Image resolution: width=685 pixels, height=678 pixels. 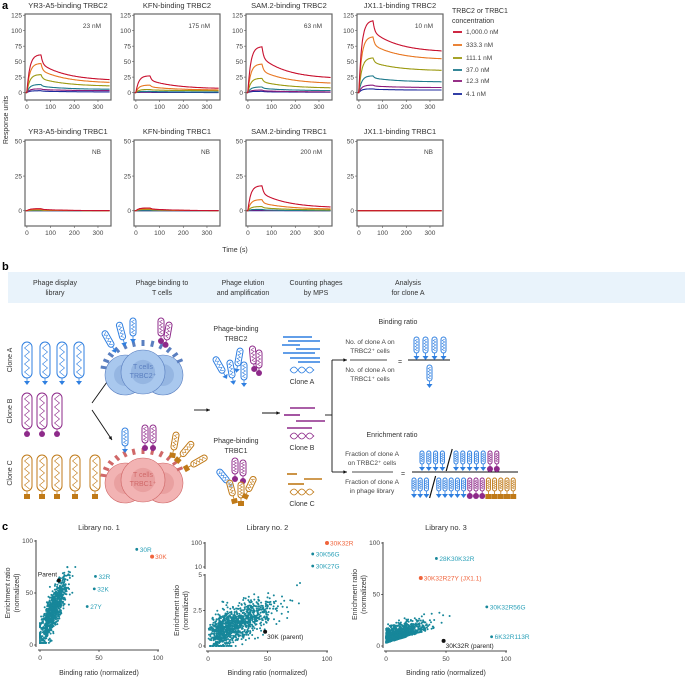 I want to click on dna-icon, so click(x=302, y=436).